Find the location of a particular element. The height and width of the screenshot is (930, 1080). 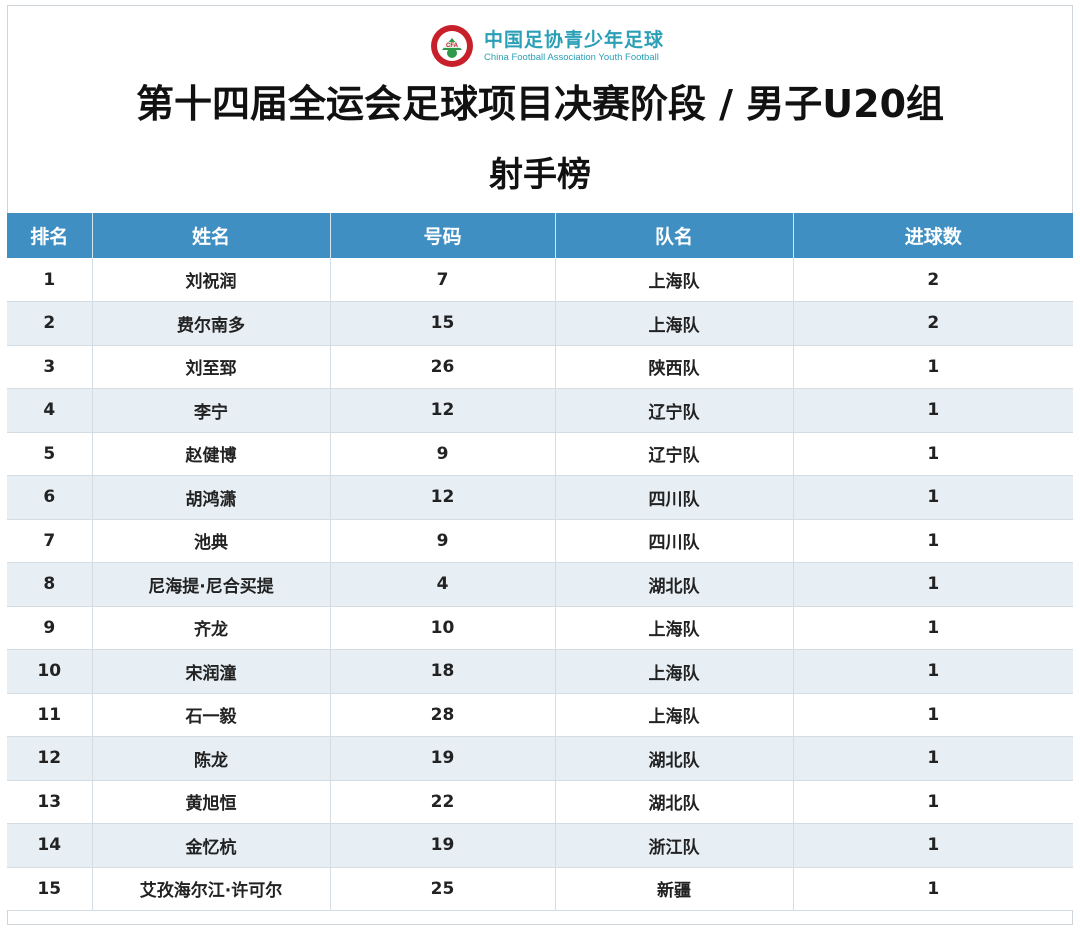

cell-number: 25 is located at coordinates (443, 889).